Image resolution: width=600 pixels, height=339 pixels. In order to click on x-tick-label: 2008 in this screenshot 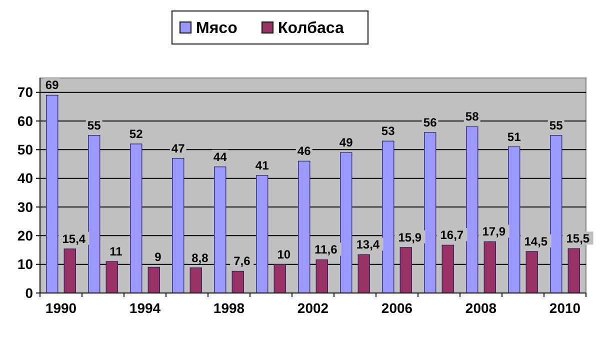, I will do `click(481, 308)`.